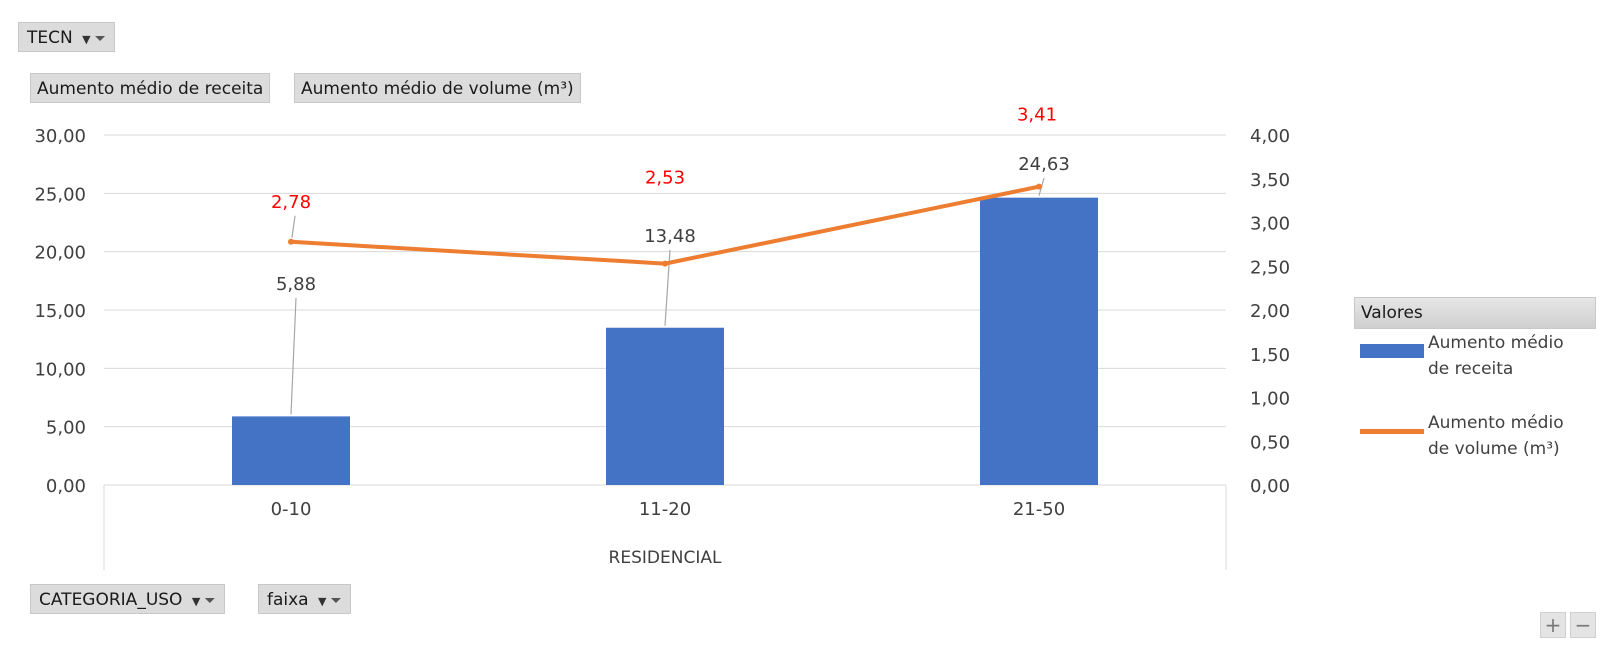 Image resolution: width=1618 pixels, height=656 pixels. What do you see at coordinates (60, 136) in the screenshot?
I see `y-left-tick-label: 30,00` at bounding box center [60, 136].